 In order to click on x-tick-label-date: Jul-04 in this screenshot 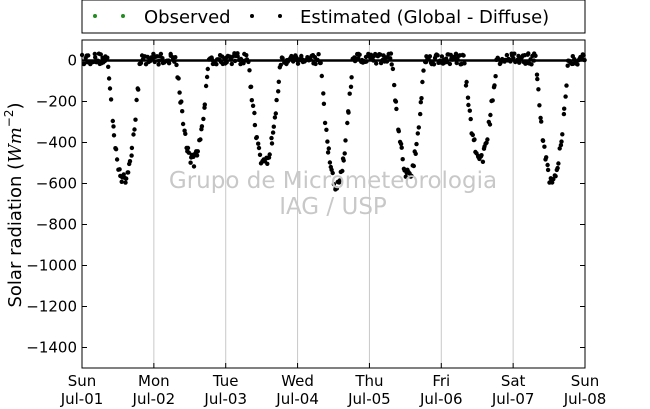, I will do `click(297, 399)`.